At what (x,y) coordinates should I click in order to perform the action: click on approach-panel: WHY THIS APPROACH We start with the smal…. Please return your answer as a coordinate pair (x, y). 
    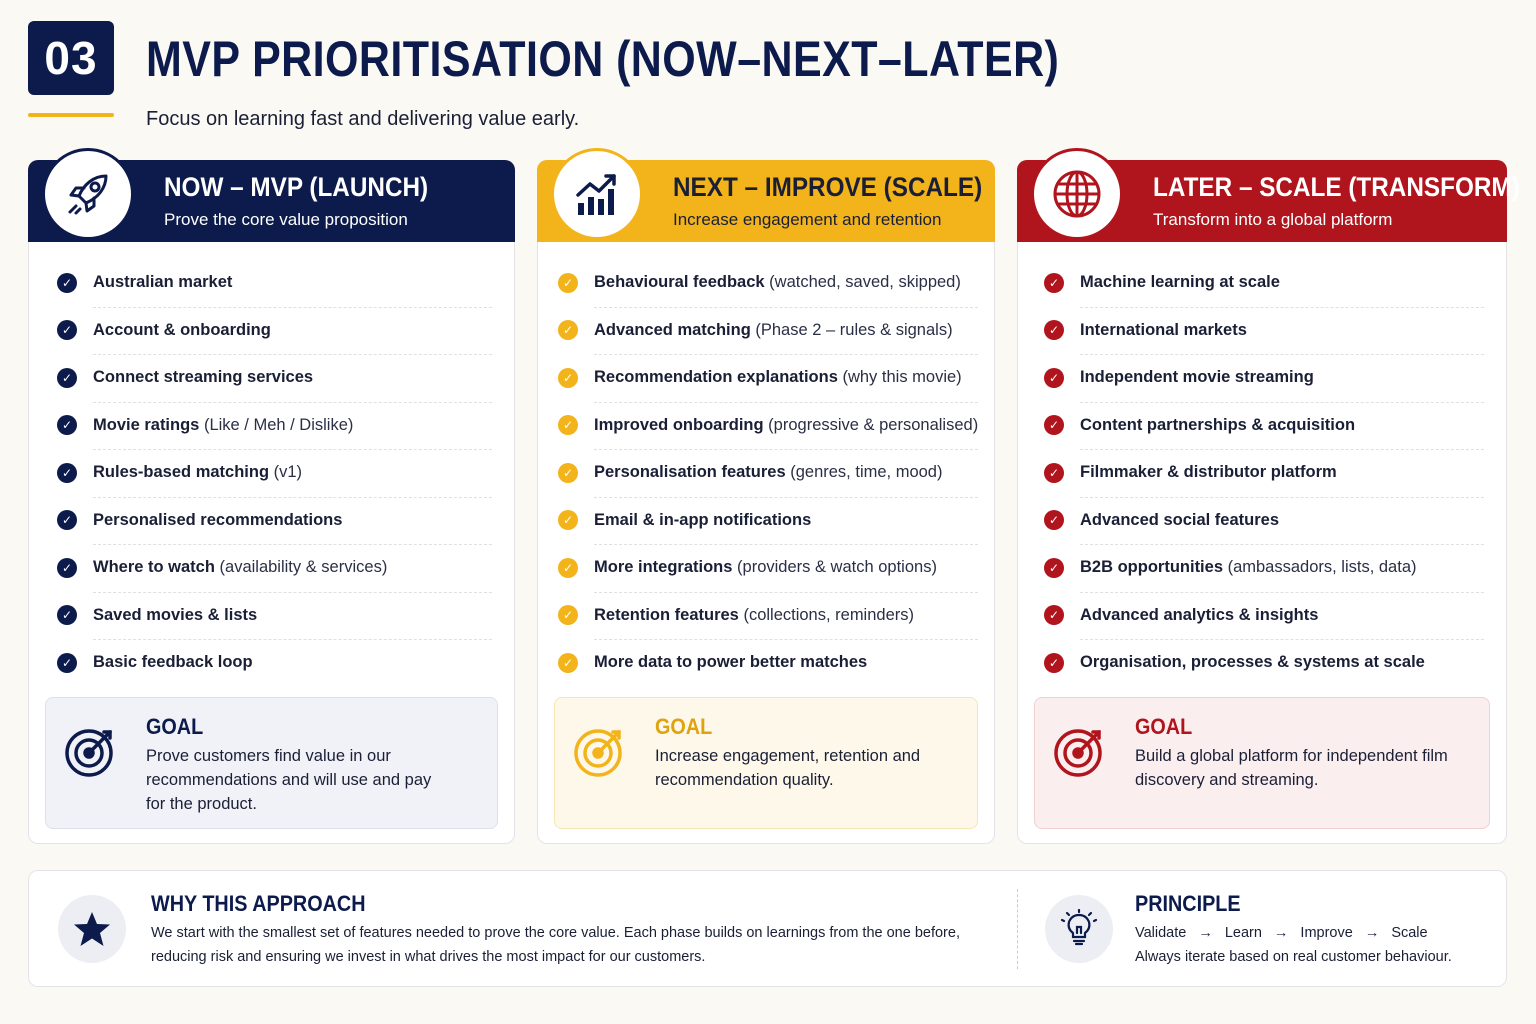
    Looking at the image, I should click on (767, 928).